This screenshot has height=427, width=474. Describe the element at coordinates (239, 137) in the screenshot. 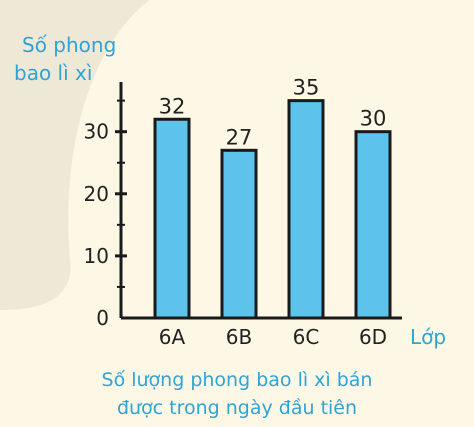

I see `value-label-6B: 27` at that location.